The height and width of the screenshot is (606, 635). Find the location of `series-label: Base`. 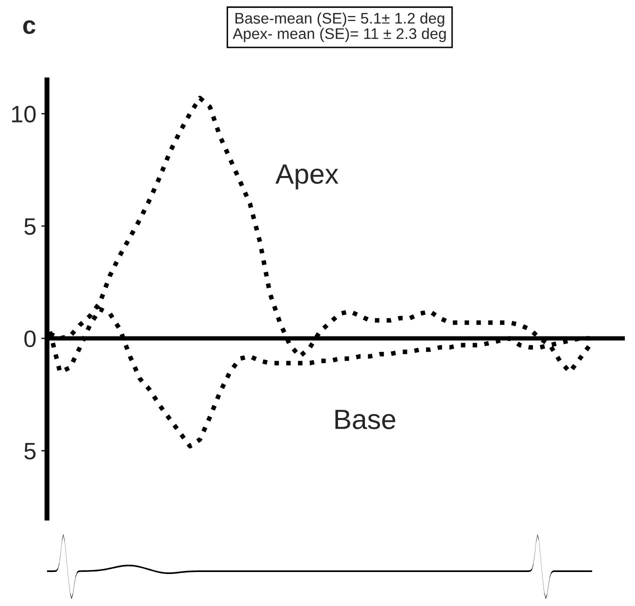

series-label: Base is located at coordinates (365, 420).